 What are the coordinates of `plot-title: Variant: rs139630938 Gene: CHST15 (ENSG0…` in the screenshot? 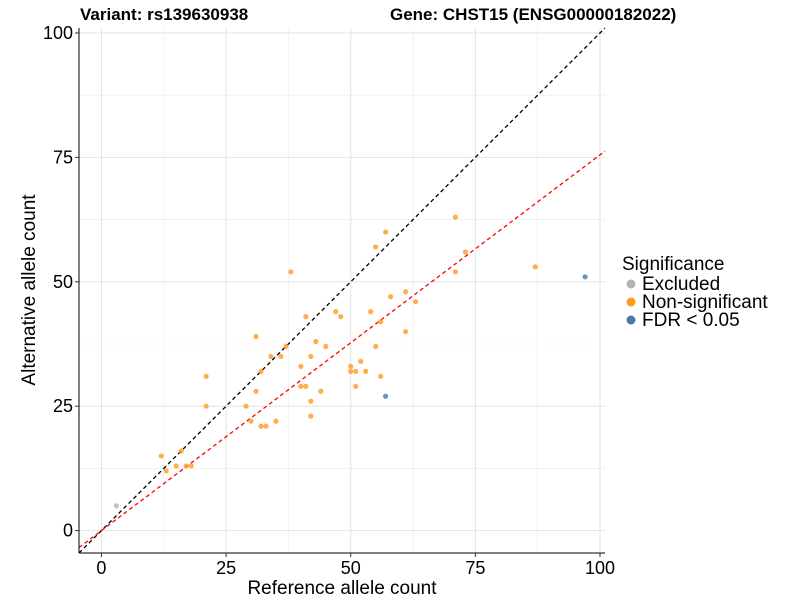 It's located at (378, 14).